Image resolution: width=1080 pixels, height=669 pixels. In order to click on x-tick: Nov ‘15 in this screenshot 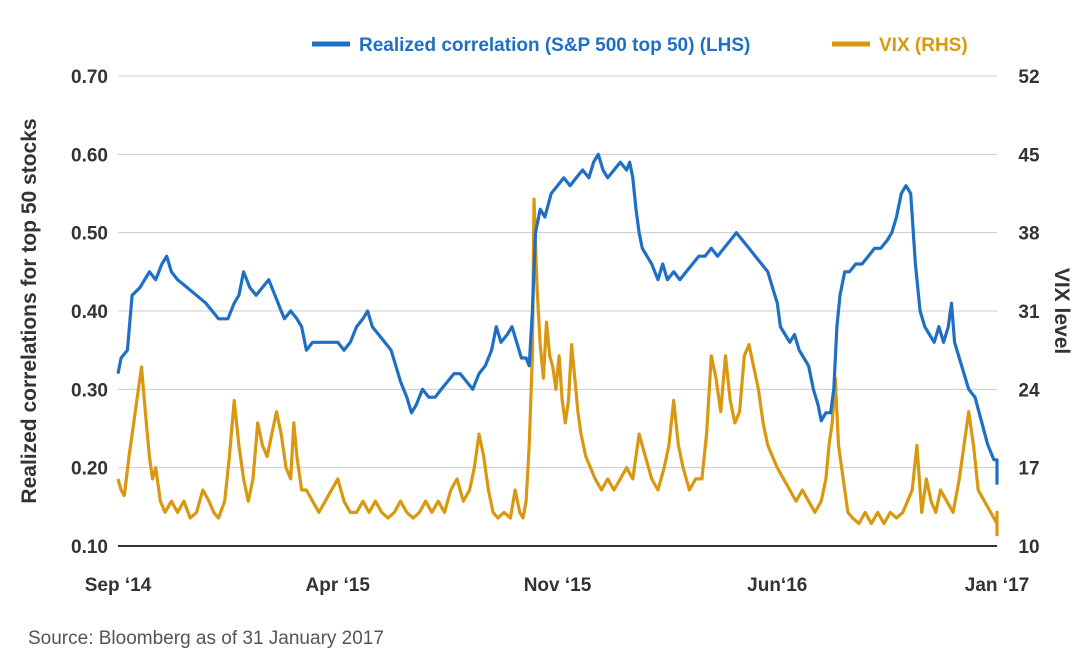, I will do `click(558, 585)`.